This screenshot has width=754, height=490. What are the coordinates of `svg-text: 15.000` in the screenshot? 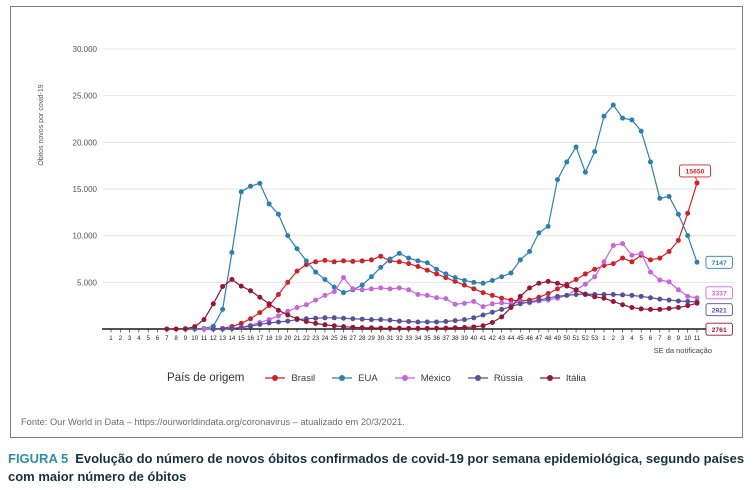 It's located at (85, 189).